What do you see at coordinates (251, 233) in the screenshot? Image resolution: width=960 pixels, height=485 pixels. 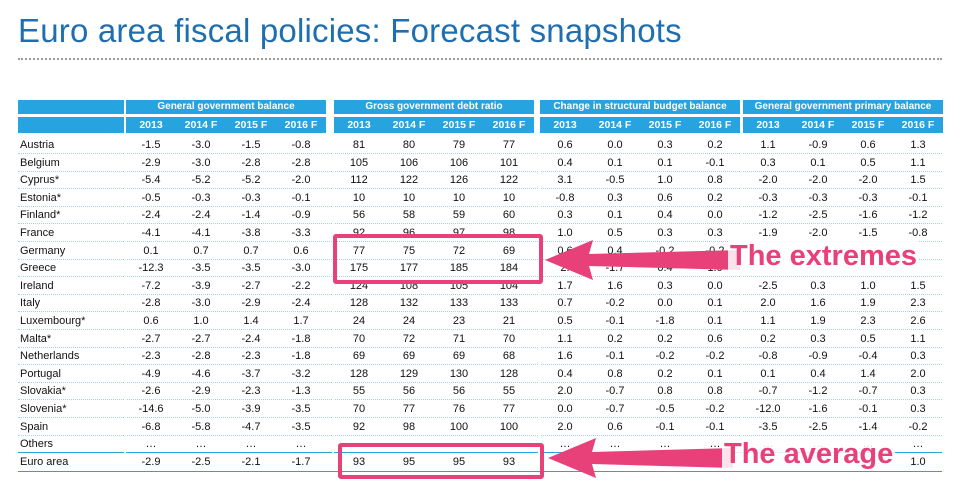 I see `table-cell: -3.8` at bounding box center [251, 233].